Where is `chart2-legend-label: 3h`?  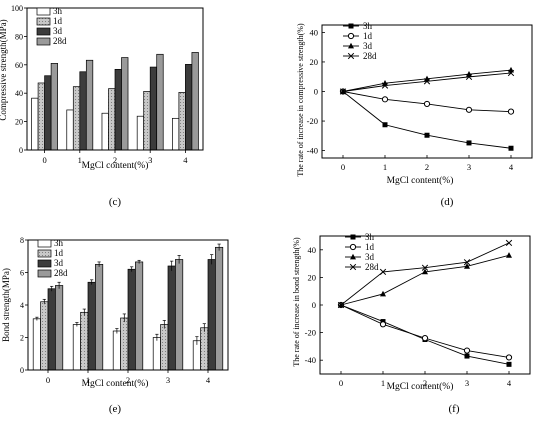
chart2-legend-label: 3h is located at coordinates (59, 243).